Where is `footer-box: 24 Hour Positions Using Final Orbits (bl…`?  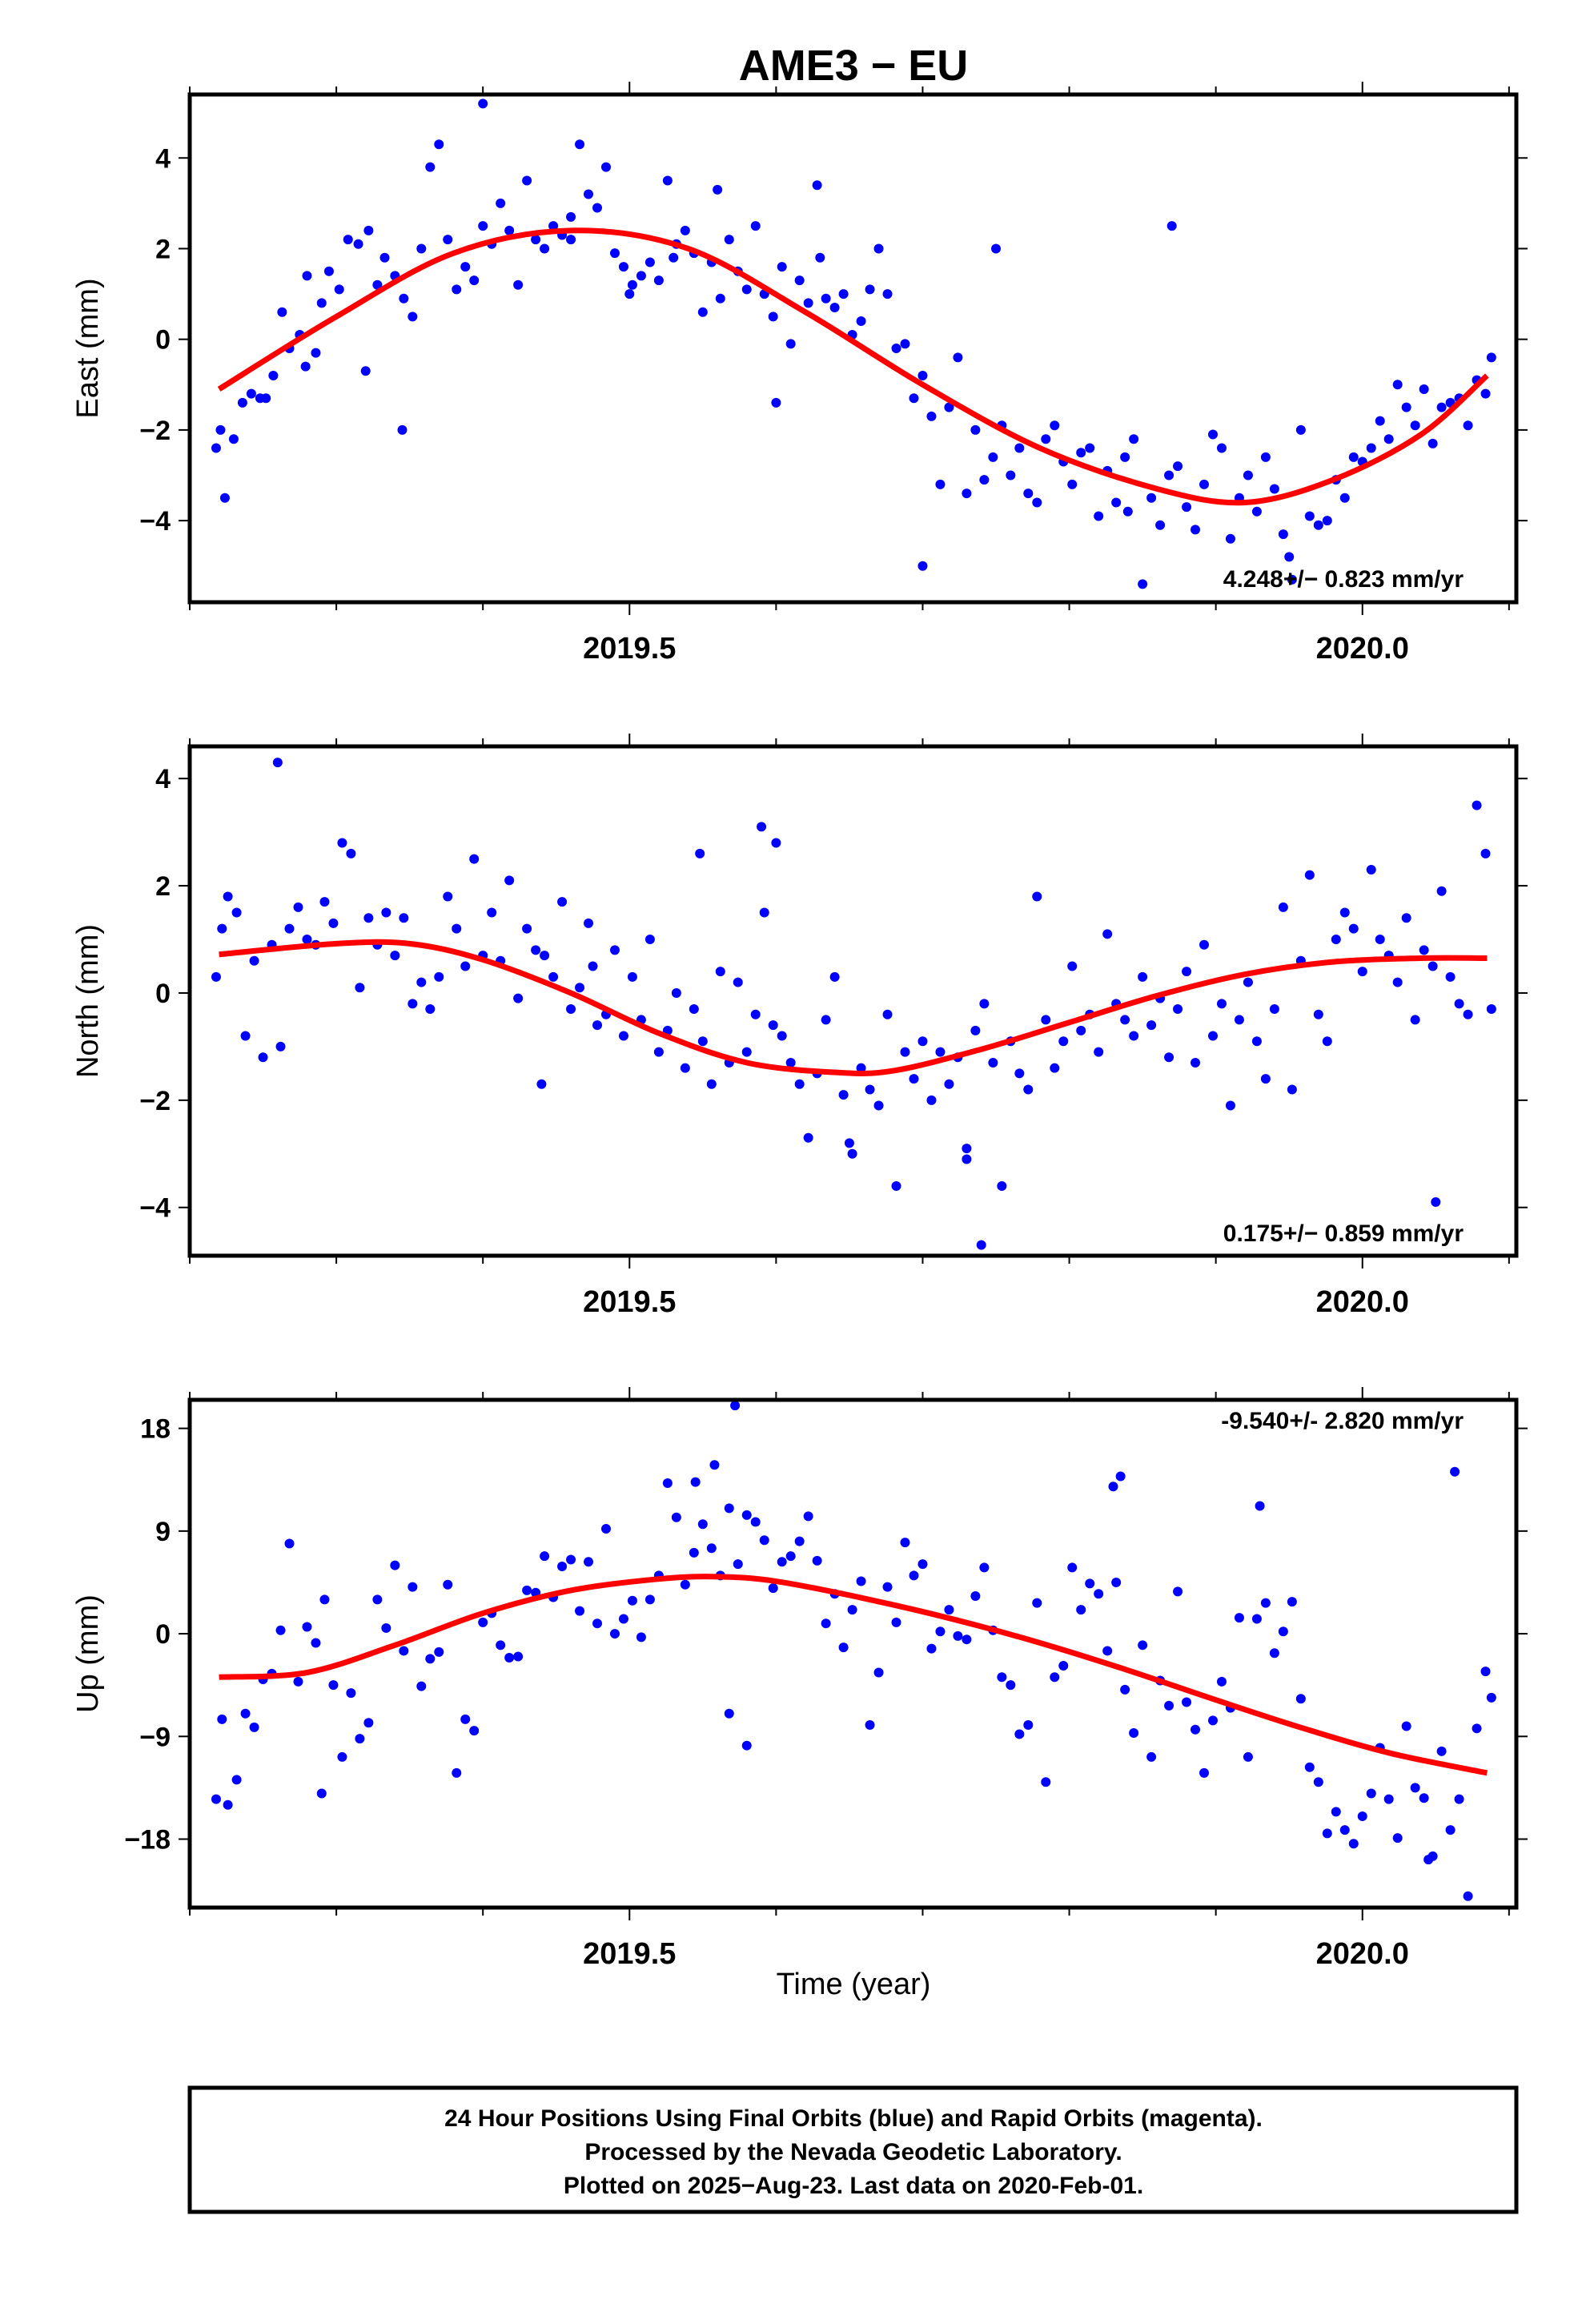
footer-box: 24 Hour Positions Using Final Orbits (bl… is located at coordinates (853, 2150).